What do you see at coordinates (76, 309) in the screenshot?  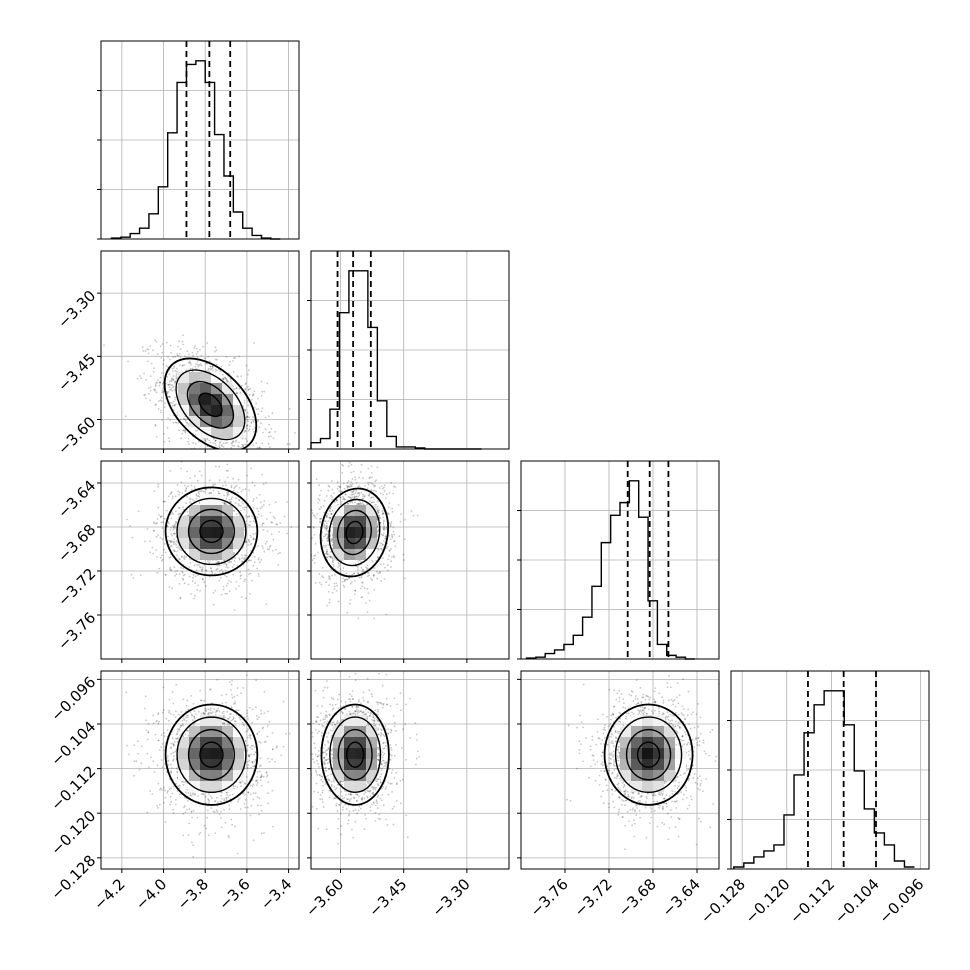 I see `y-tick-label: −3.30` at bounding box center [76, 309].